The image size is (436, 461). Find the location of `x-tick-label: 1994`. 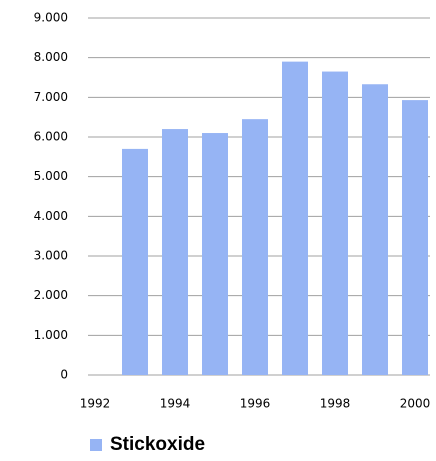

x-tick-label: 1994 is located at coordinates (175, 404).